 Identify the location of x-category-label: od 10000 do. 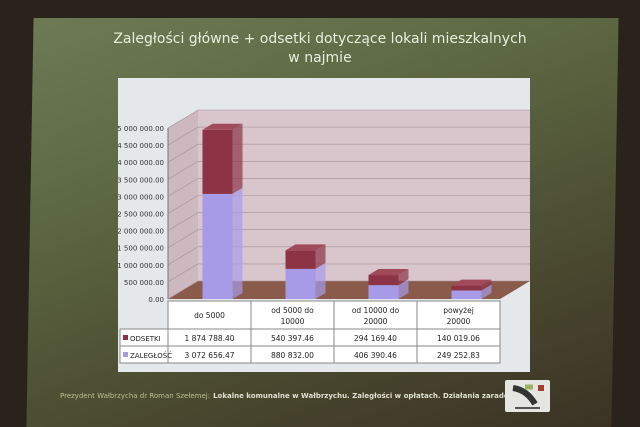
(376, 310).